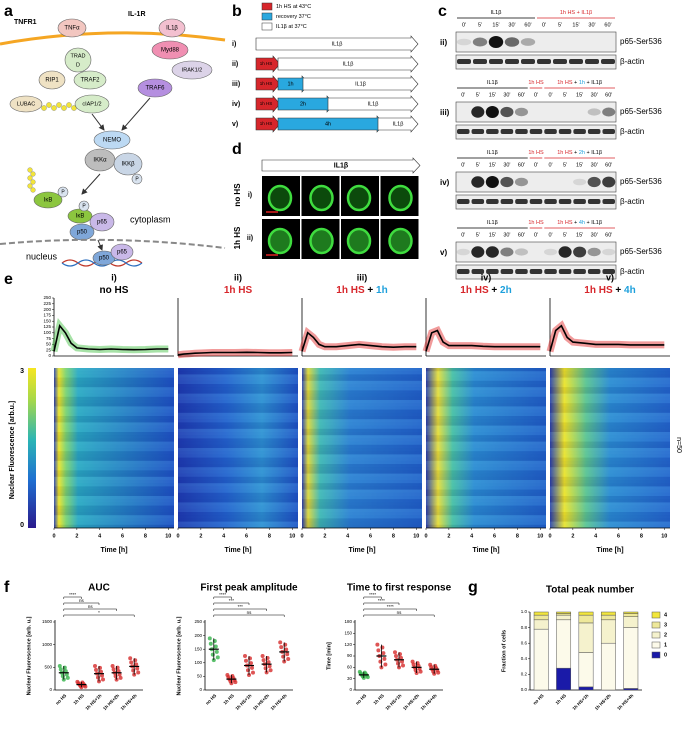 The width and height of the screenshot is (685, 731). I want to click on panel-title-part: +, so click(618, 290).